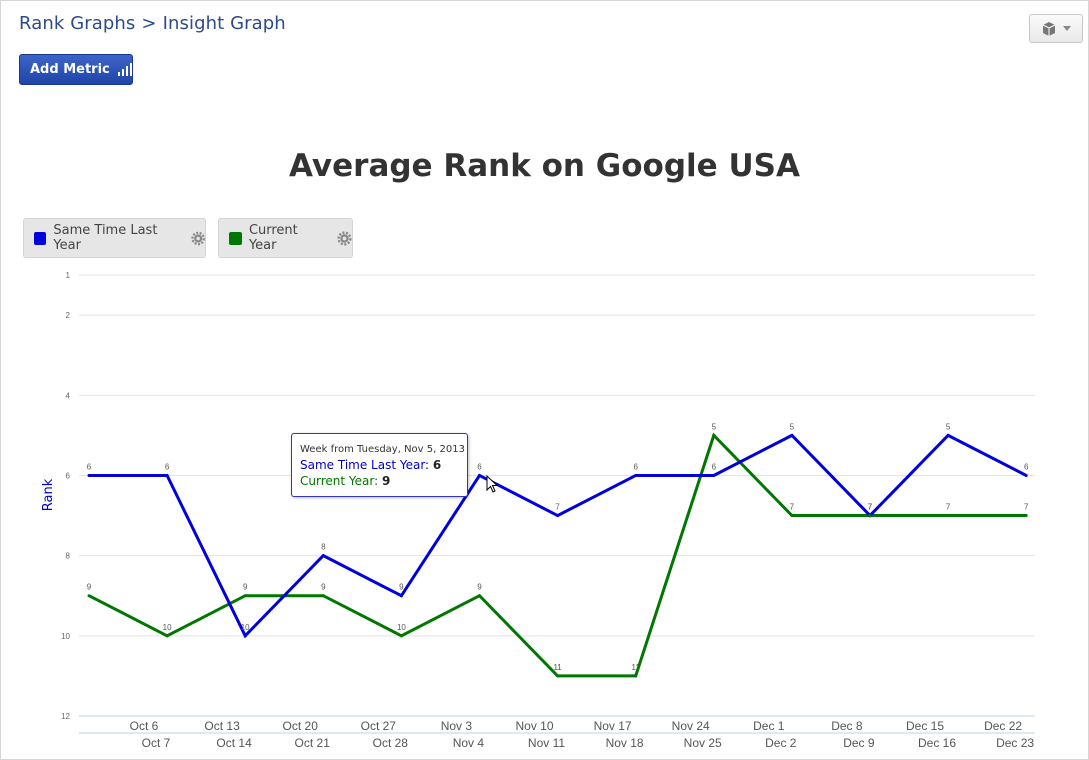 The width and height of the screenshot is (1089, 760). What do you see at coordinates (68, 395) in the screenshot?
I see `y-tick-label: 4` at bounding box center [68, 395].